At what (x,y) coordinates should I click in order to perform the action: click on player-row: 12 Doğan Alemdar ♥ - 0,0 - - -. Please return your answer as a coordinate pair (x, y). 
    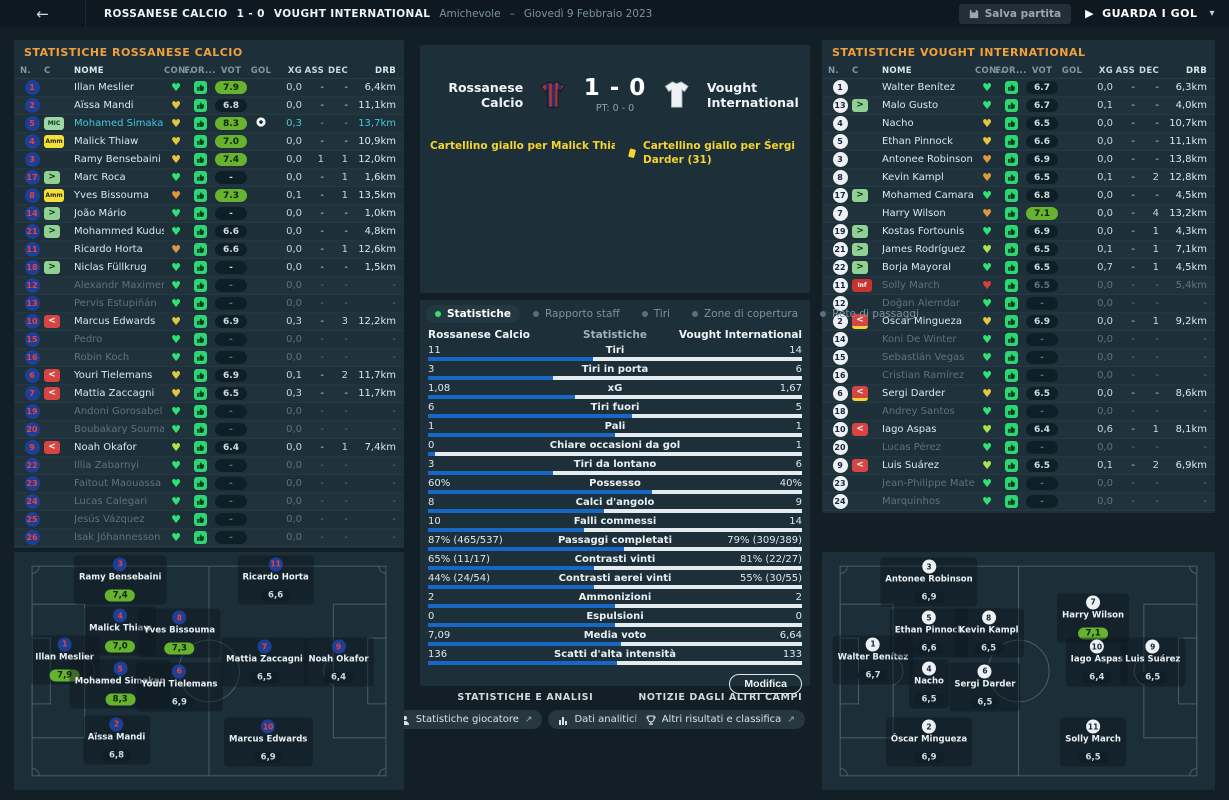
    Looking at the image, I should click on (1018, 304).